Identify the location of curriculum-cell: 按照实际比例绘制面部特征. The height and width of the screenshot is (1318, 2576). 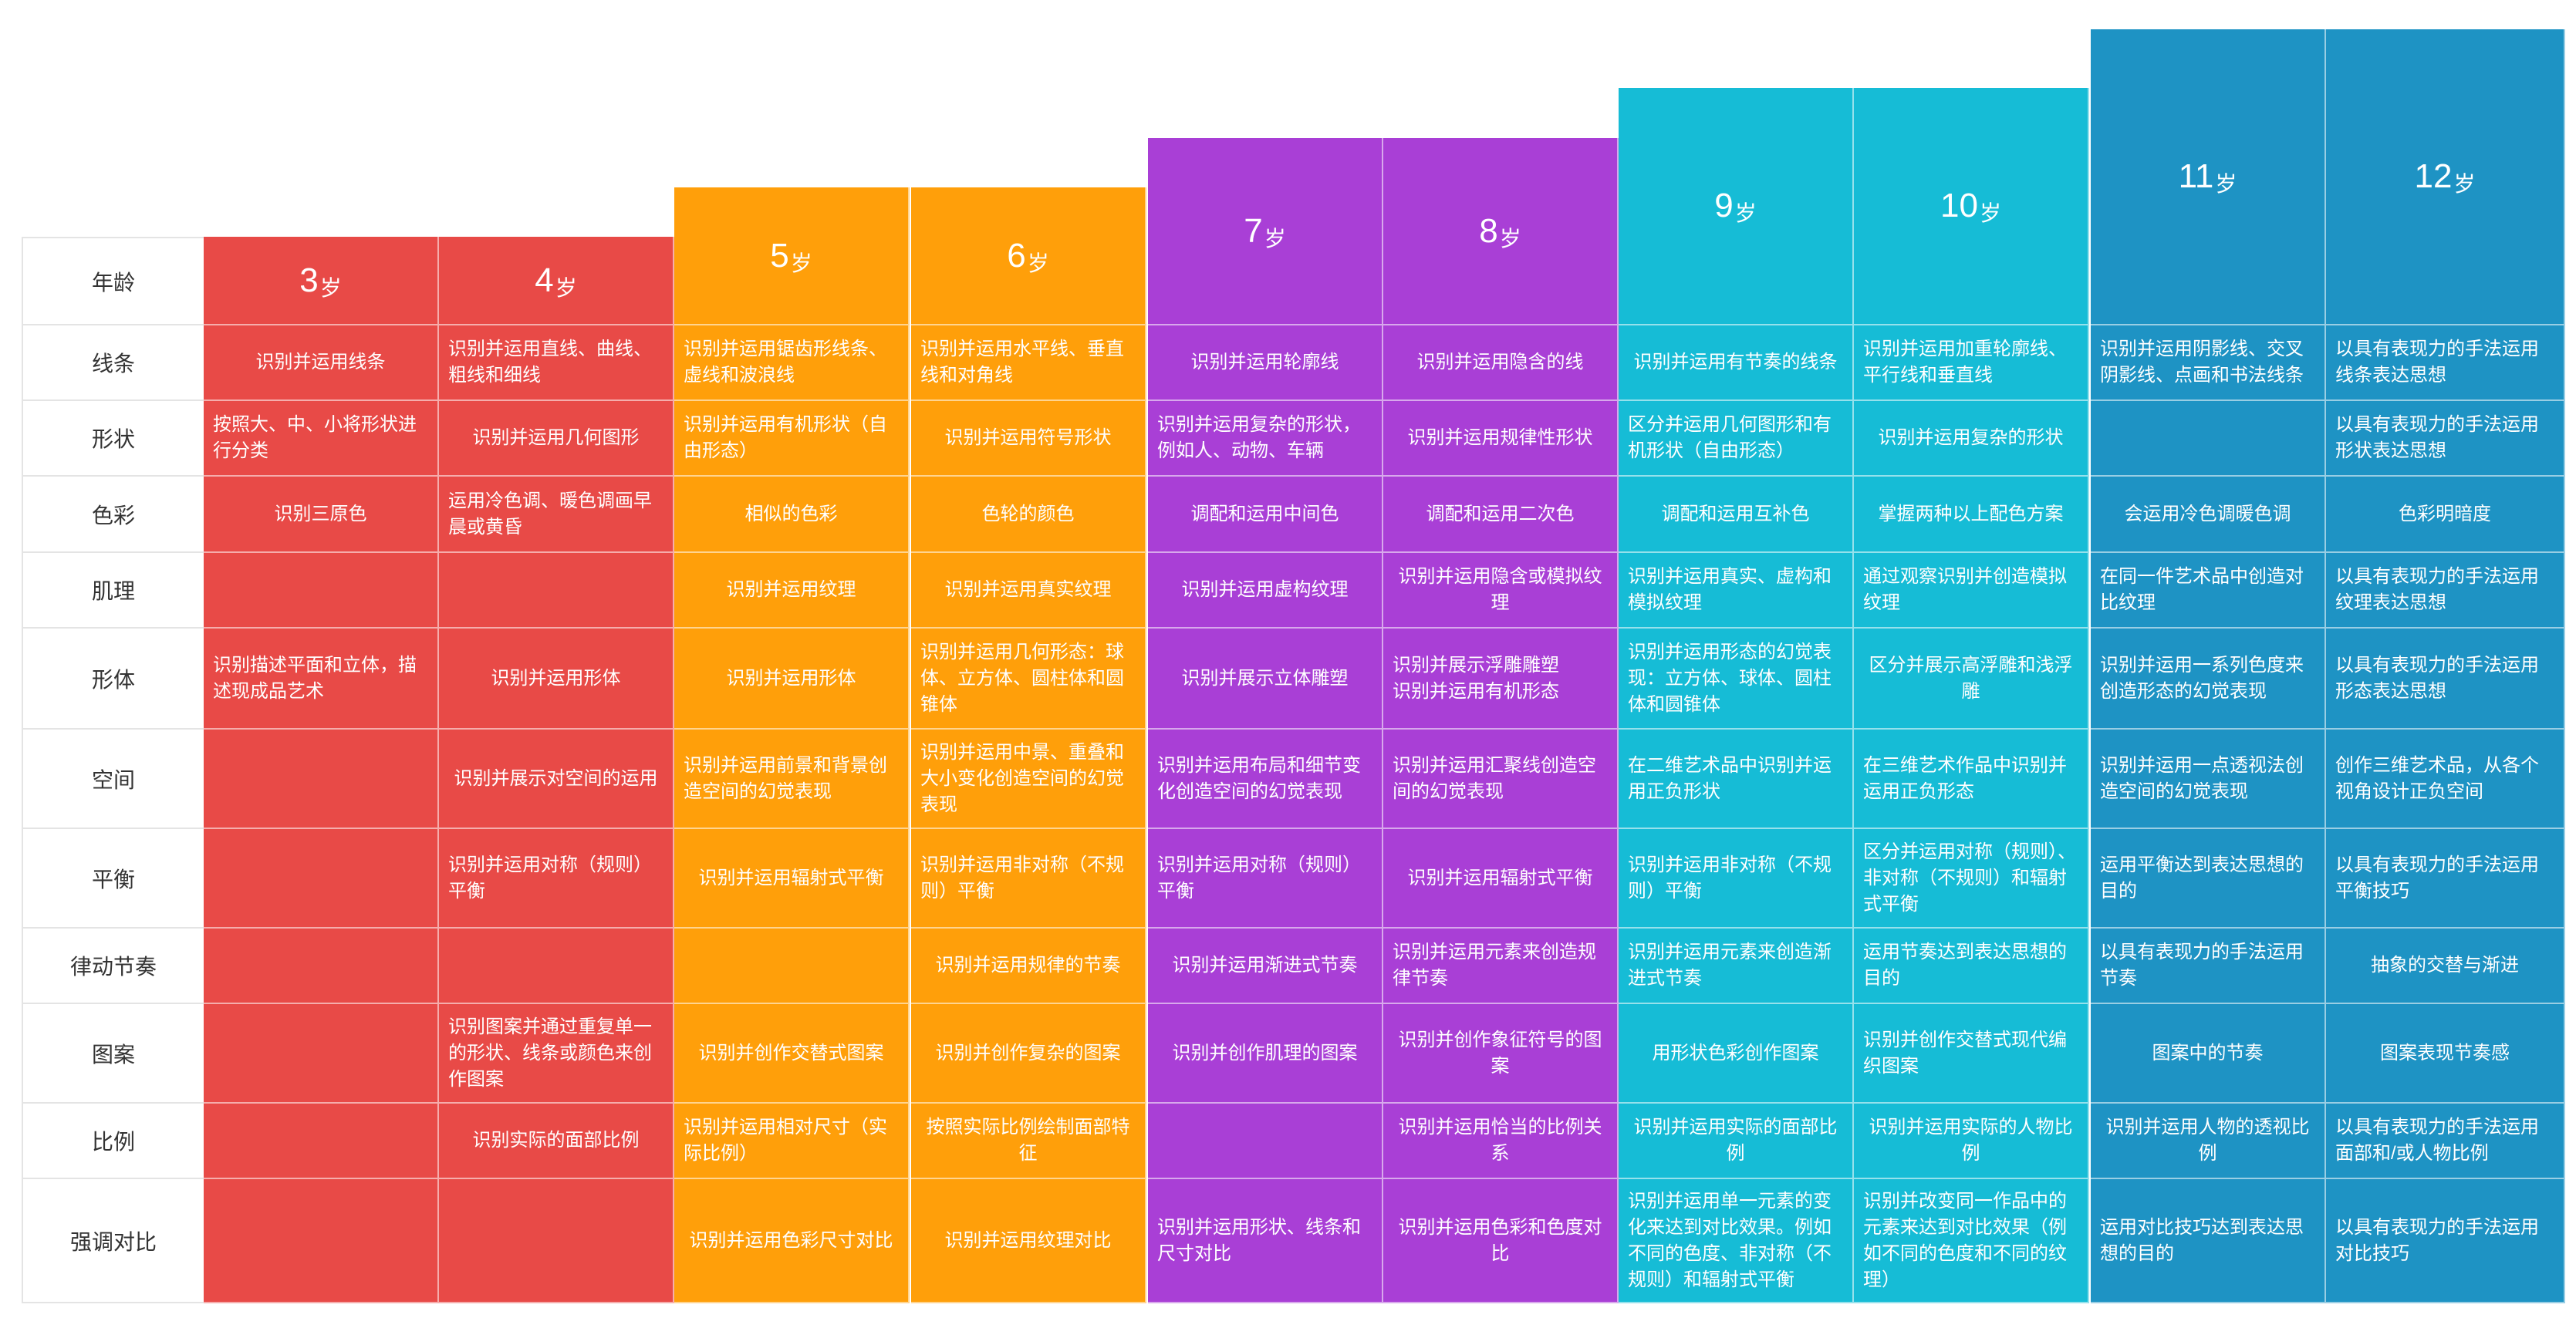
(1028, 1141).